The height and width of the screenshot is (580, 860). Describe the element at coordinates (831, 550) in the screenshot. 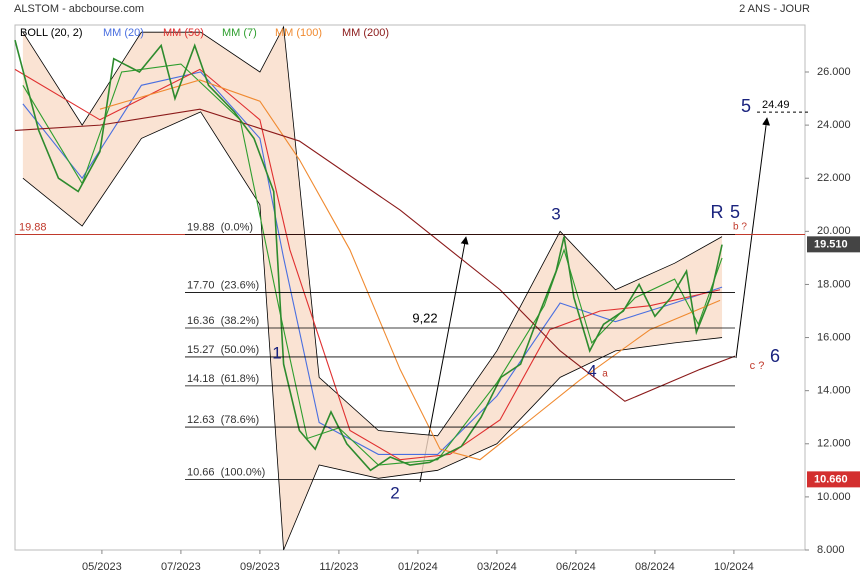

I see `y-tick-label: 8.000` at that location.